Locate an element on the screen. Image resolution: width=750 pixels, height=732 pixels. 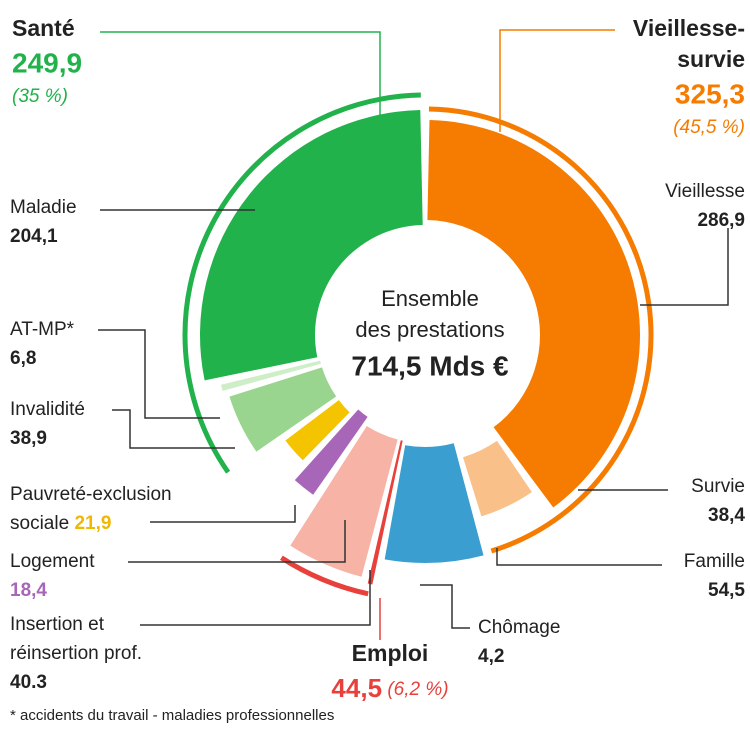
category-label: Chômage is located at coordinates (519, 627).